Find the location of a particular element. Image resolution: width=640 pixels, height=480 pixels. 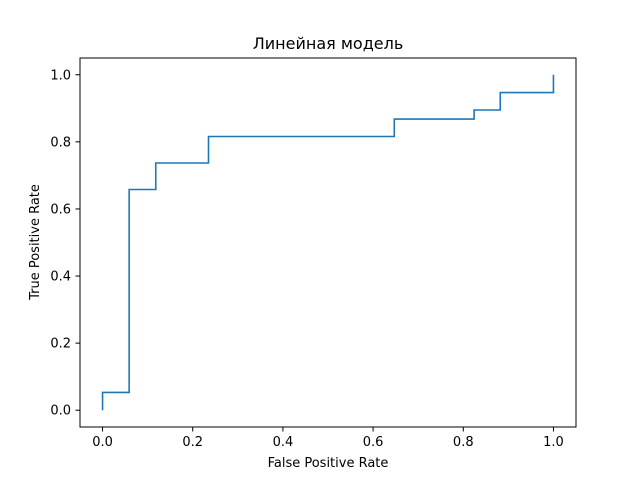

y-axis-label: True Positive Rate is located at coordinates (35, 242).